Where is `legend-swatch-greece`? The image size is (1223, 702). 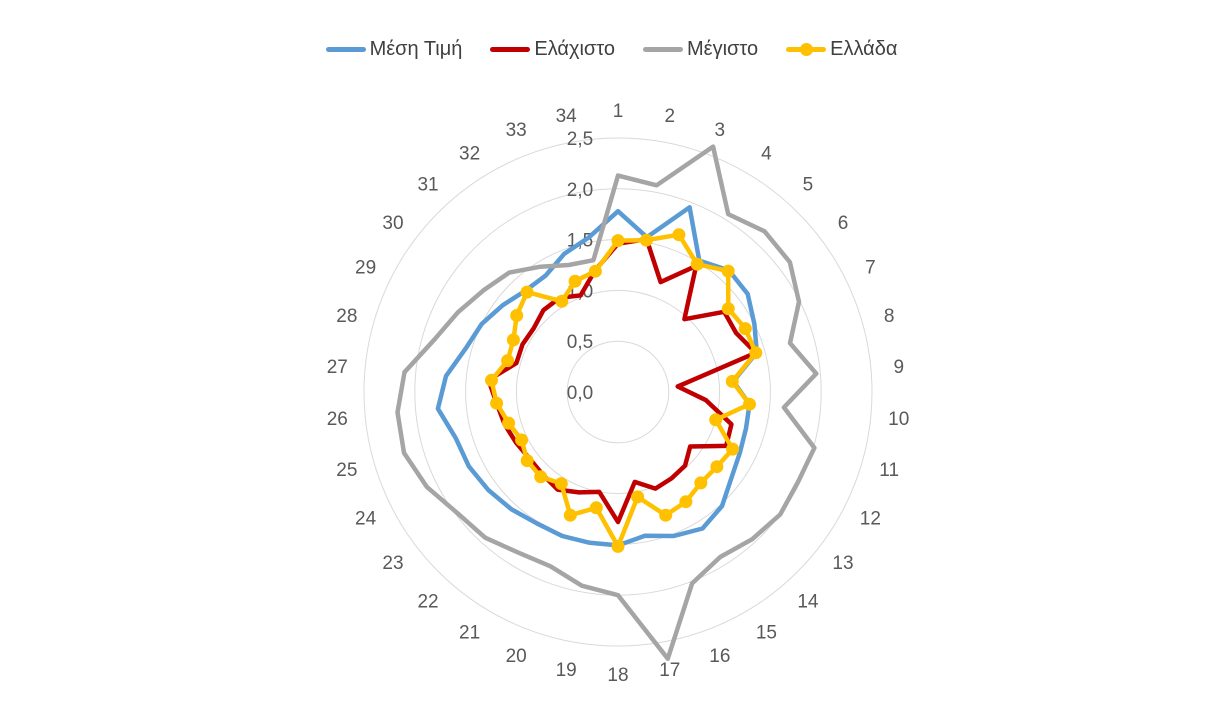
legend-swatch-greece is located at coordinates (806, 49).